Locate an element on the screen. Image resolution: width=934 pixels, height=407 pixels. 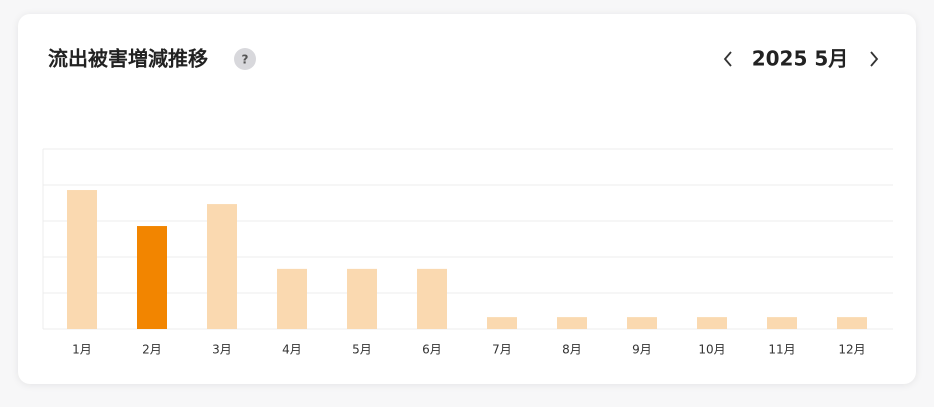
help-icon-bg is located at coordinates (245, 59).